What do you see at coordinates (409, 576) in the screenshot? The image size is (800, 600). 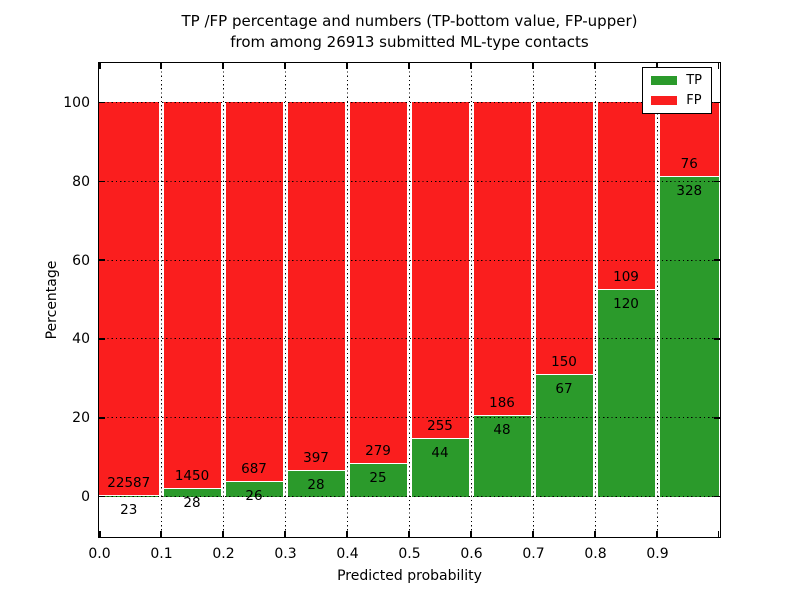 I see `x-axis-label: Predicted probability` at bounding box center [409, 576].